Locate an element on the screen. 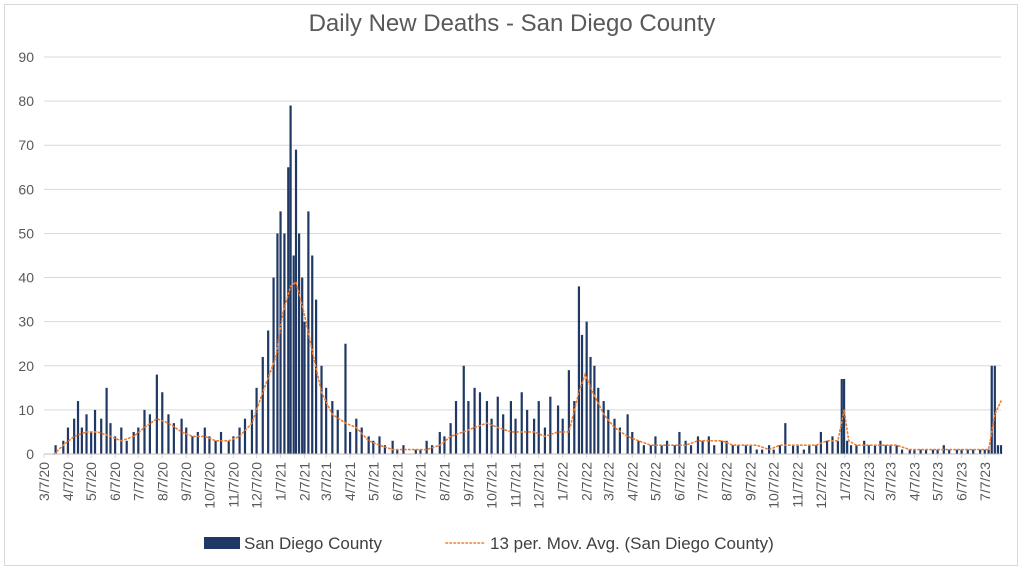 The height and width of the screenshot is (572, 1024). x-tick-label: 5/7/21 is located at coordinates (373, 481).